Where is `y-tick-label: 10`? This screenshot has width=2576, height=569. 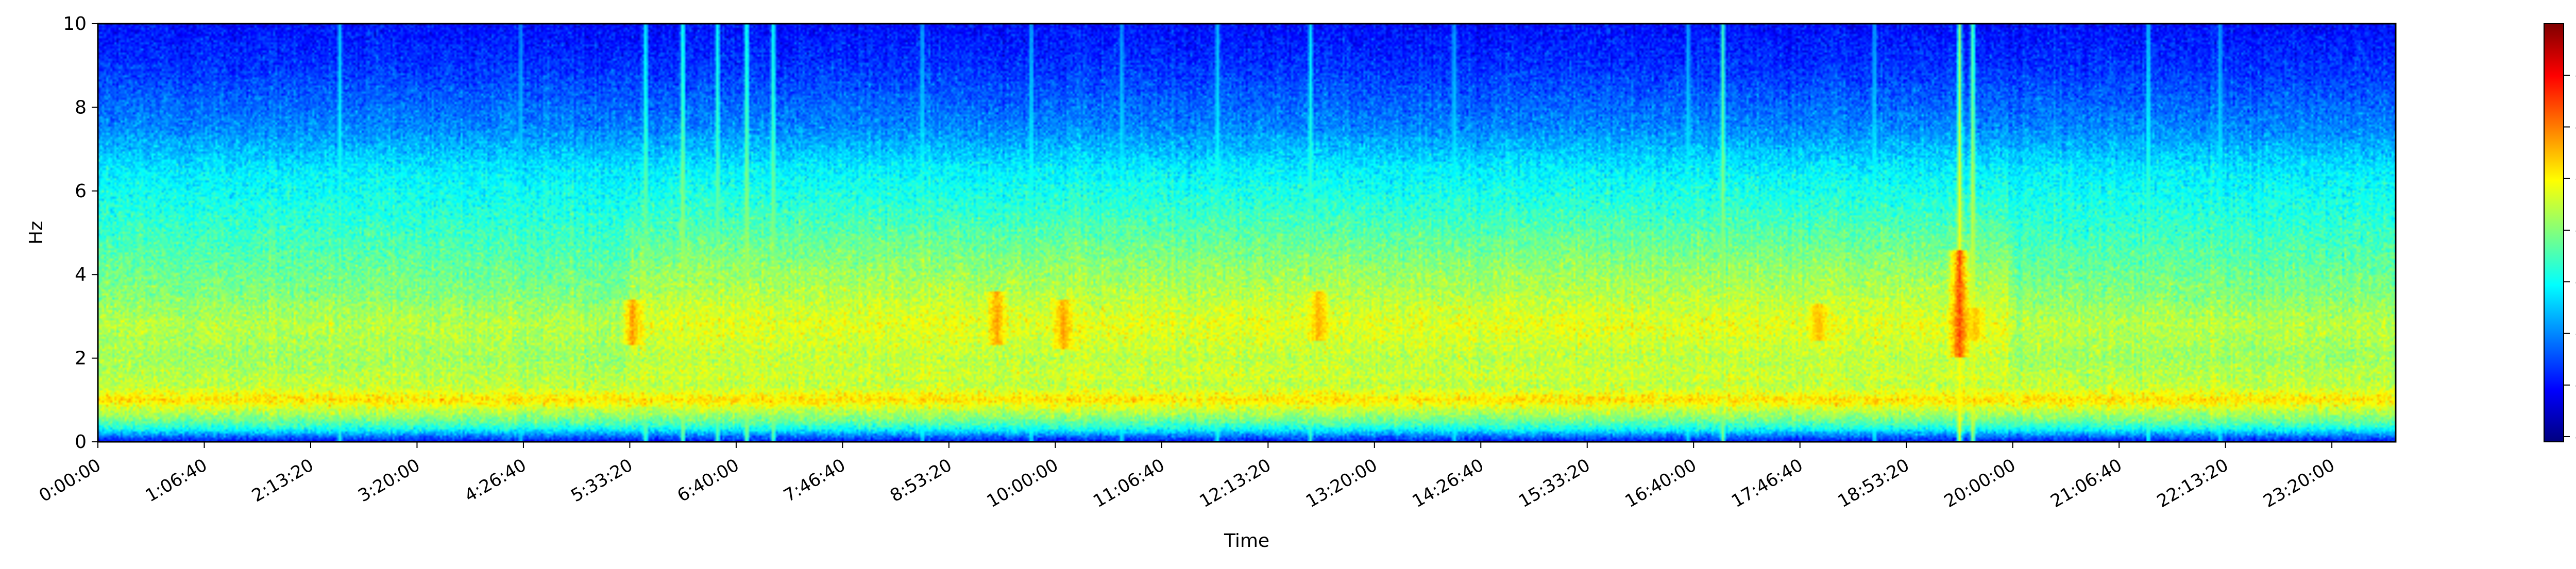
y-tick-label: 10 is located at coordinates (75, 24).